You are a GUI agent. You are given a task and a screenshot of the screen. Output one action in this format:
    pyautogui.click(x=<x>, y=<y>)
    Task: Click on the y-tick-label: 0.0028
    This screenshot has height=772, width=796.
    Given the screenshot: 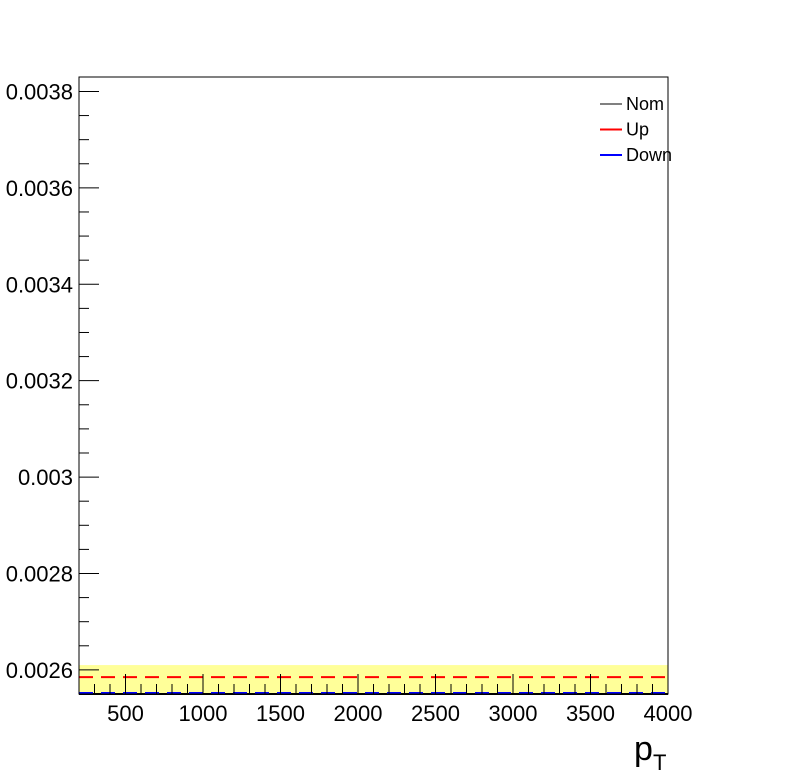 What is the action you would take?
    pyautogui.click(x=39, y=573)
    